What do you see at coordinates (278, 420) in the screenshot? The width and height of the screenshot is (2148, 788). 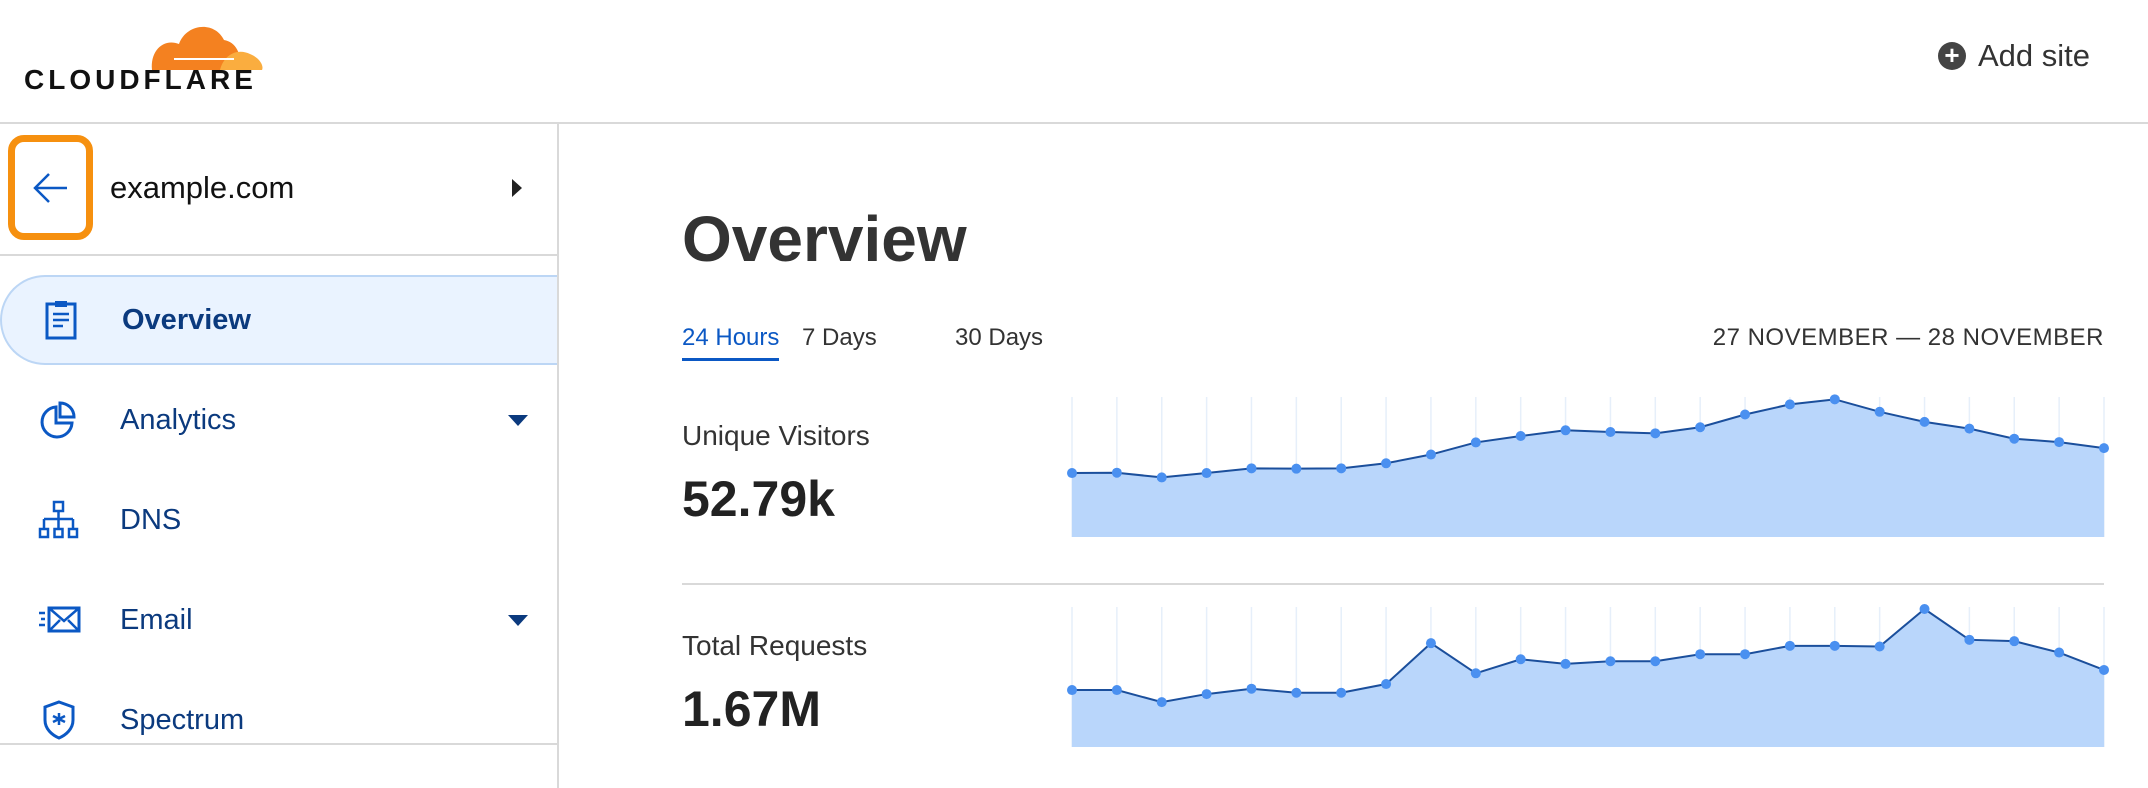 I see `sidebar-item-analytics: Analytics` at bounding box center [278, 420].